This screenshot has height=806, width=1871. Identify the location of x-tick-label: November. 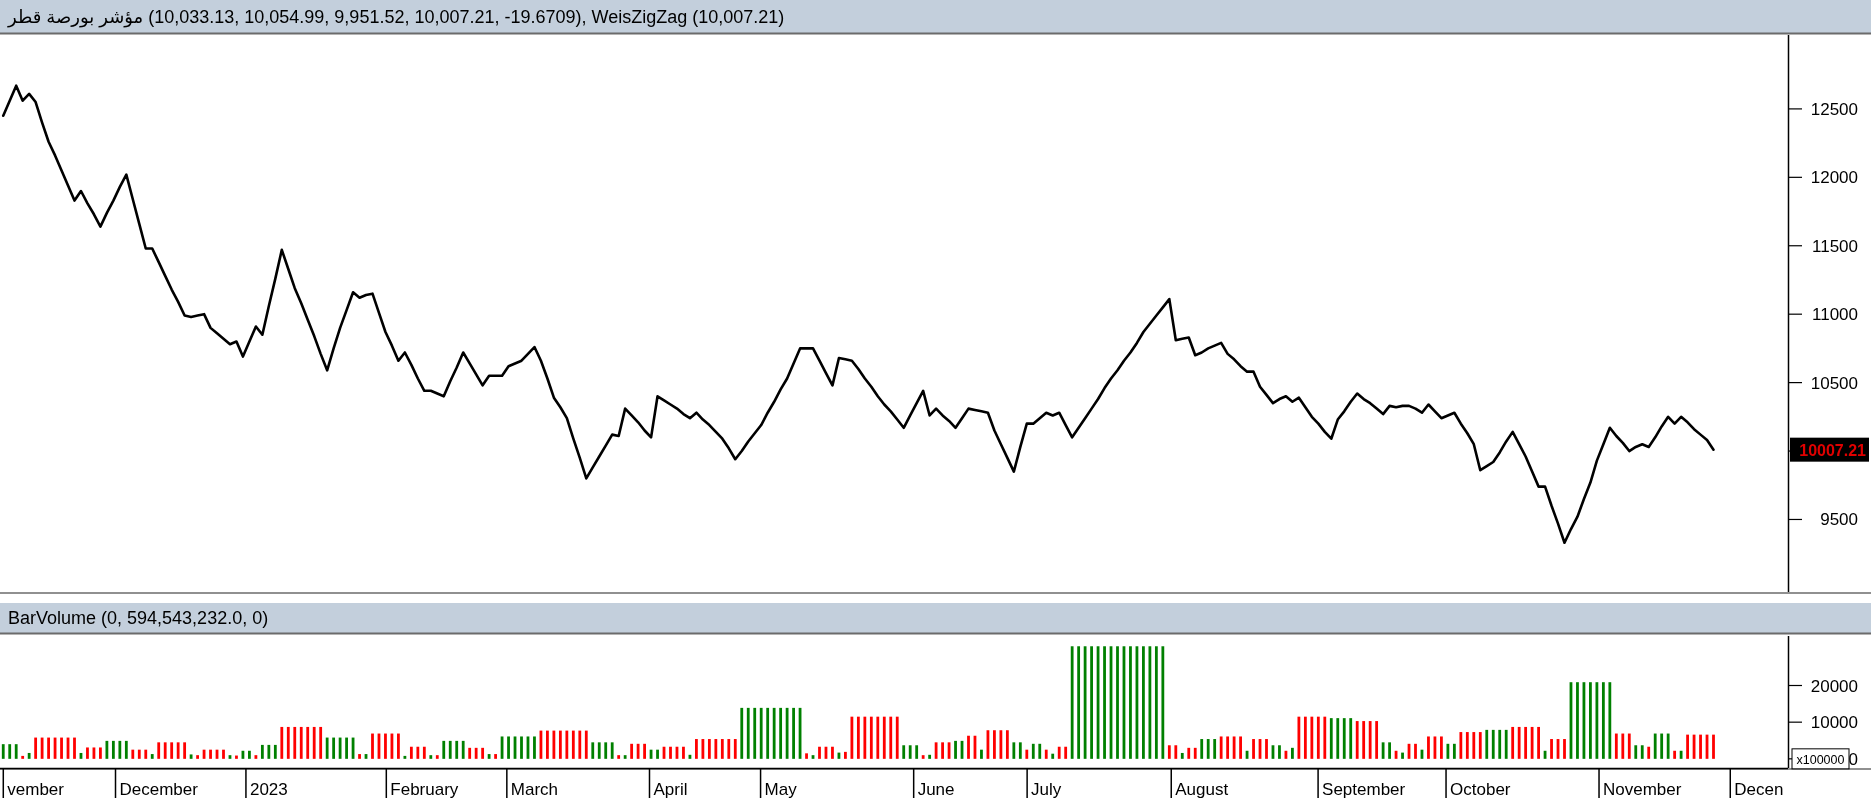
(1642, 789).